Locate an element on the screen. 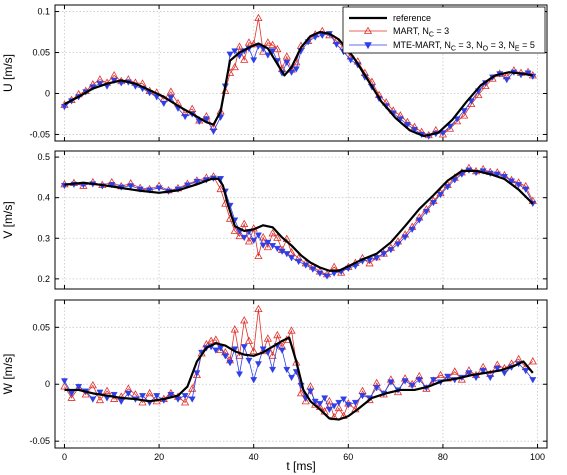 Image resolution: width=567 pixels, height=475 pixels. legend-marker-mte is located at coordinates (368, 46).